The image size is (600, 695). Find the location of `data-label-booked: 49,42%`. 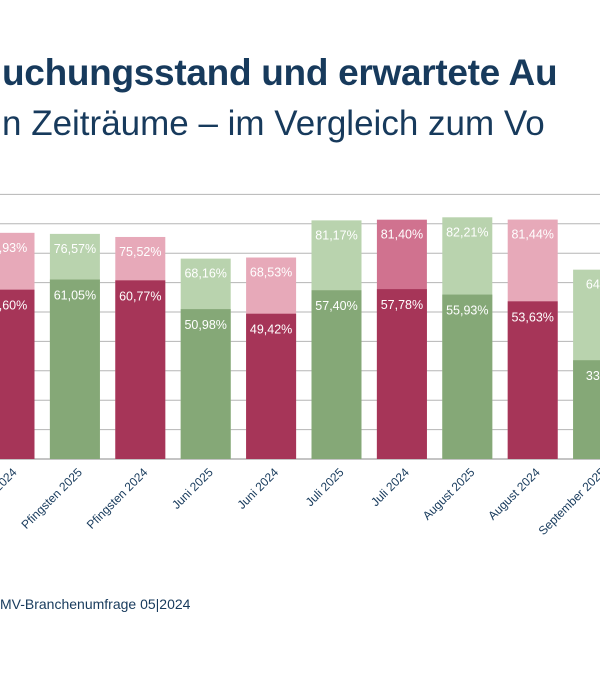

data-label-booked: 49,42% is located at coordinates (271, 330).